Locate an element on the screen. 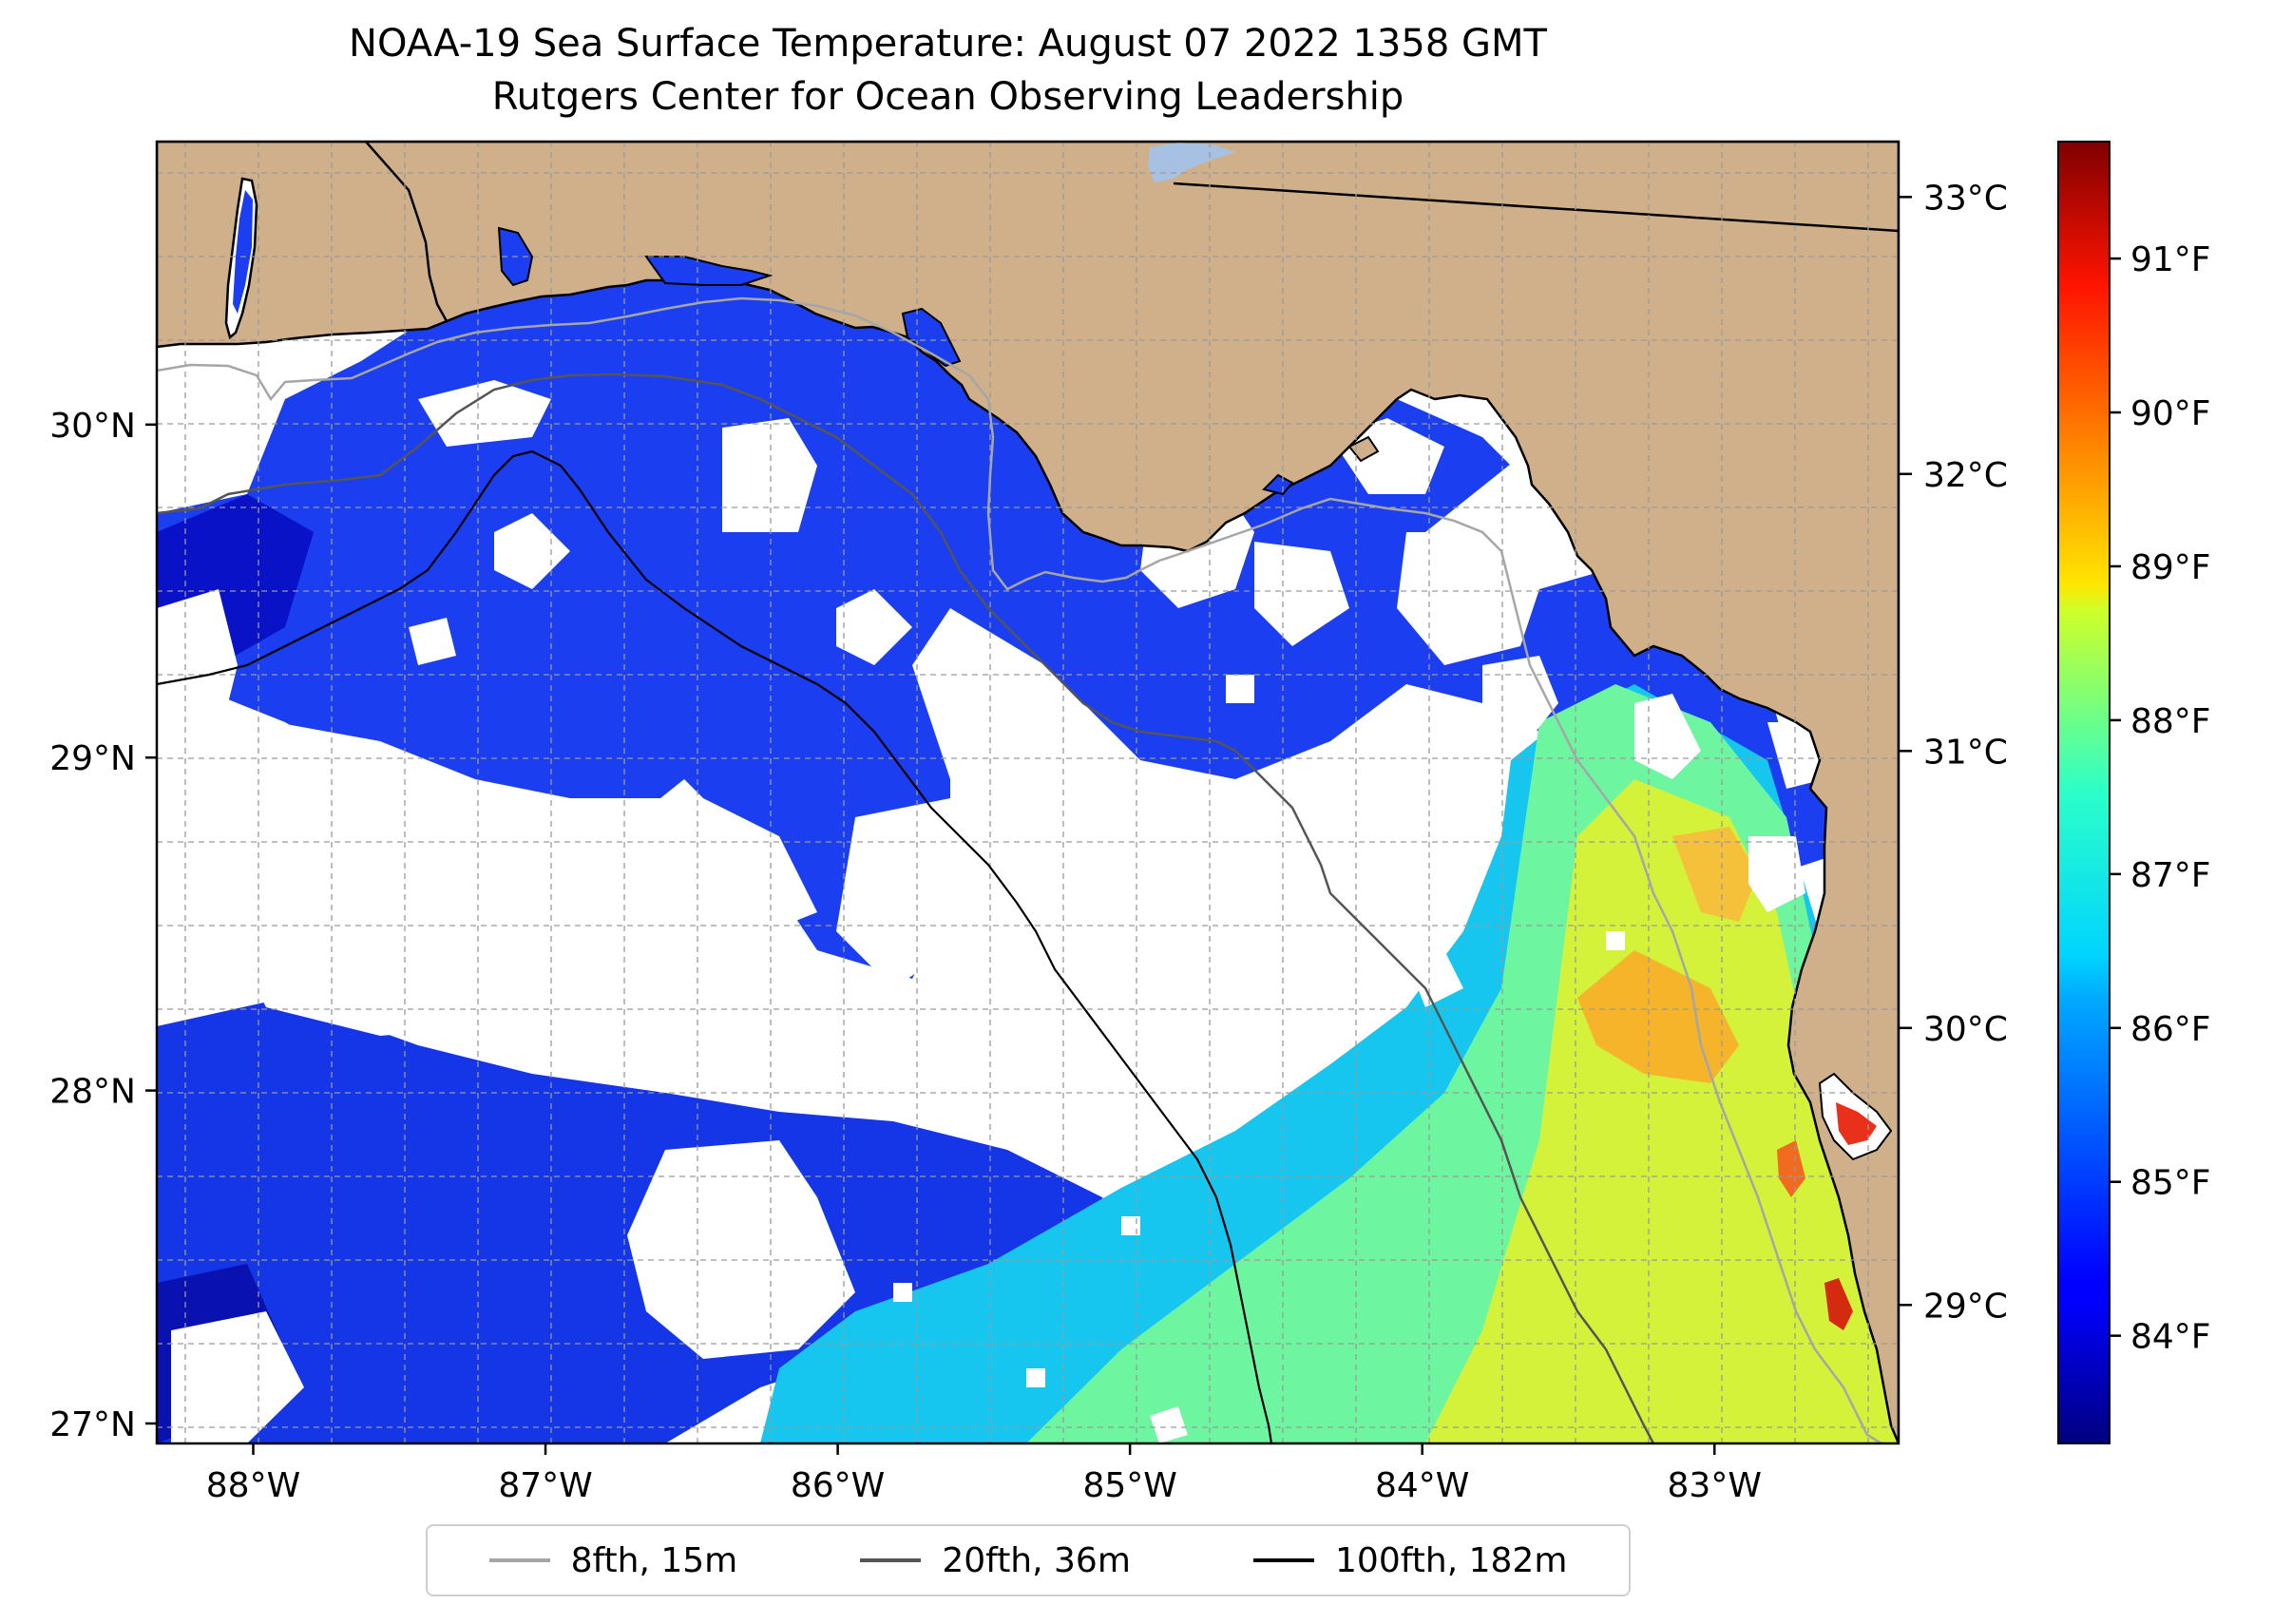  legend-item-20fth: 20fth, 36m is located at coordinates (995, 1560).